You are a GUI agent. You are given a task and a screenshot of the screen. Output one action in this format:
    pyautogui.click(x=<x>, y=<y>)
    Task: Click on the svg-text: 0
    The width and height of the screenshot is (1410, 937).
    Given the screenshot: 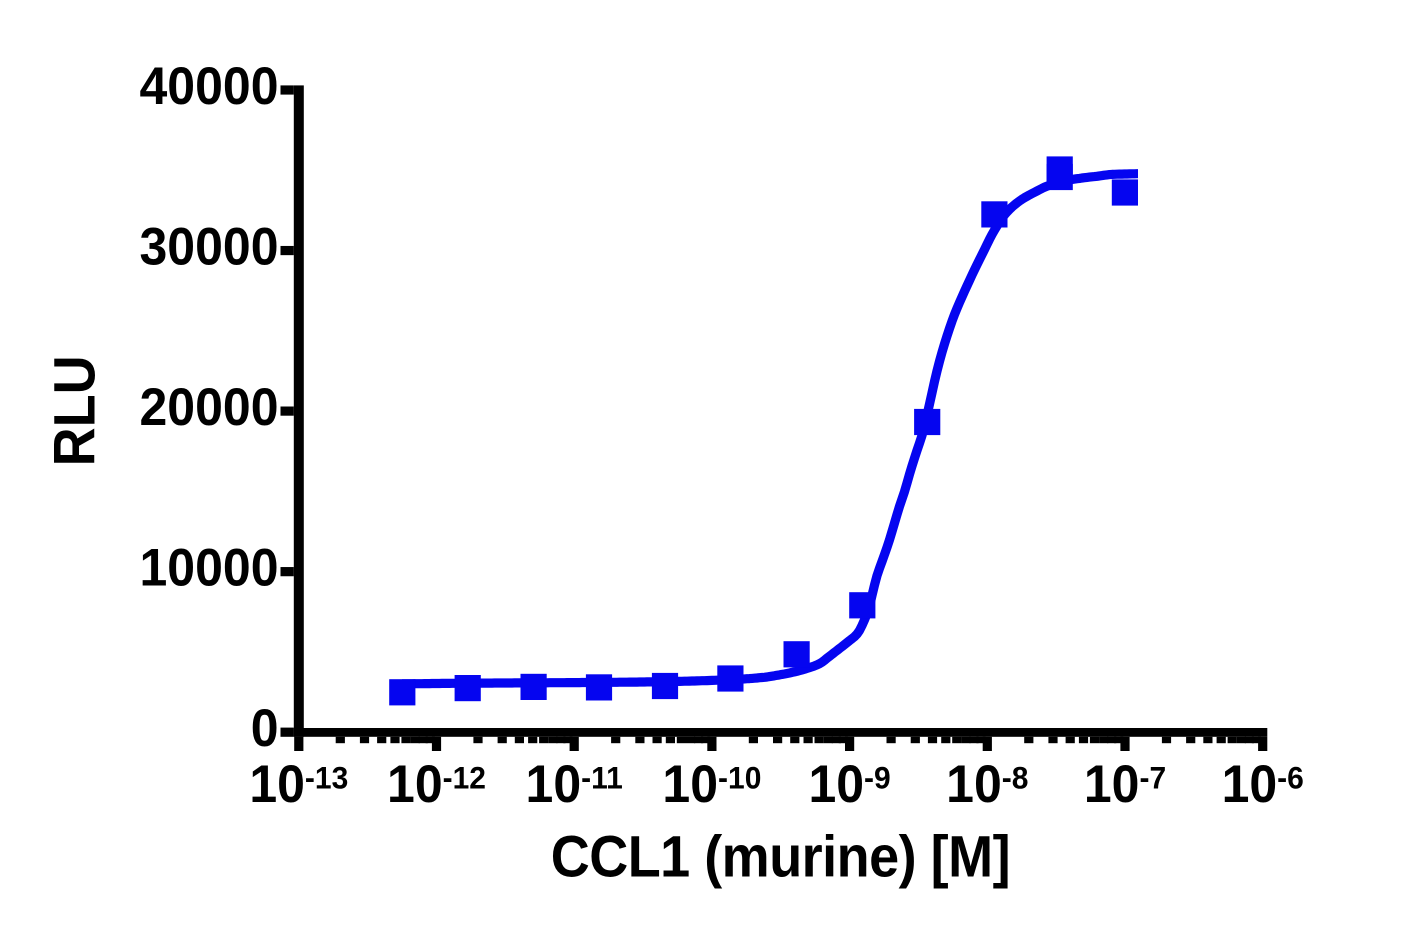 What is the action you would take?
    pyautogui.click(x=265, y=728)
    